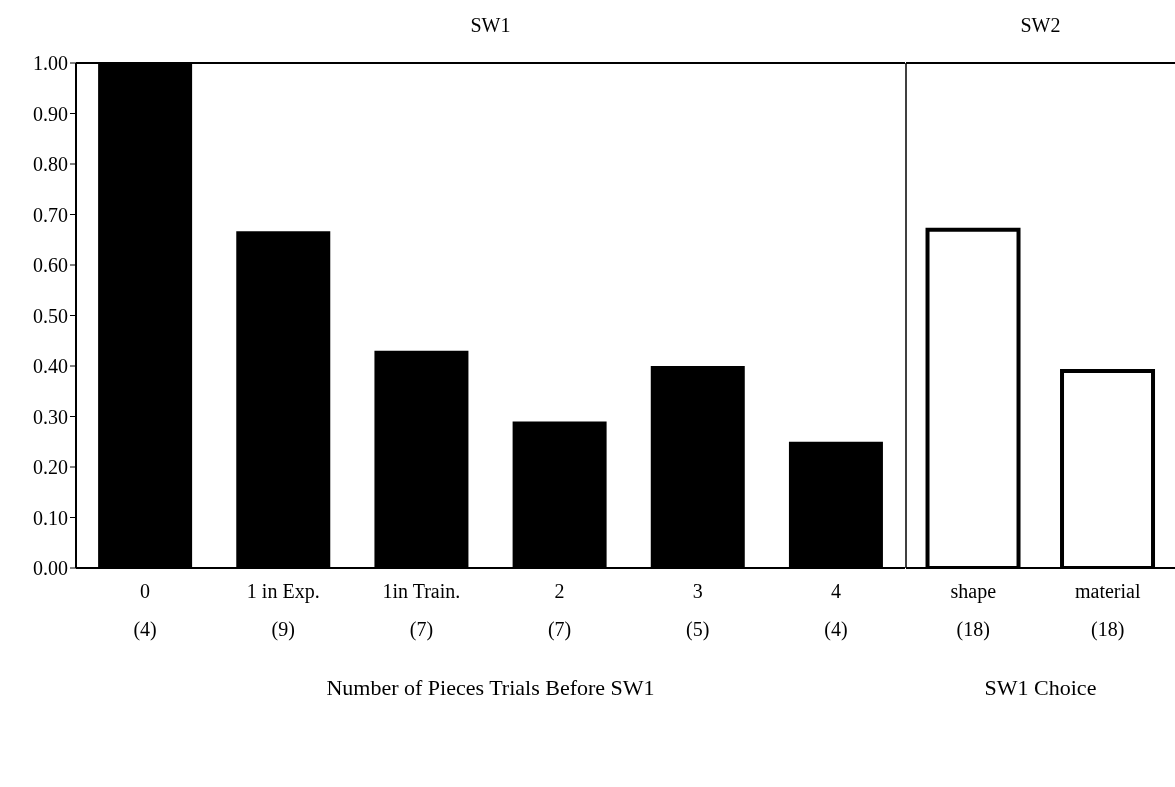 The width and height of the screenshot is (1175, 787). I want to click on y-tick-label: 0.10, so click(50, 517).